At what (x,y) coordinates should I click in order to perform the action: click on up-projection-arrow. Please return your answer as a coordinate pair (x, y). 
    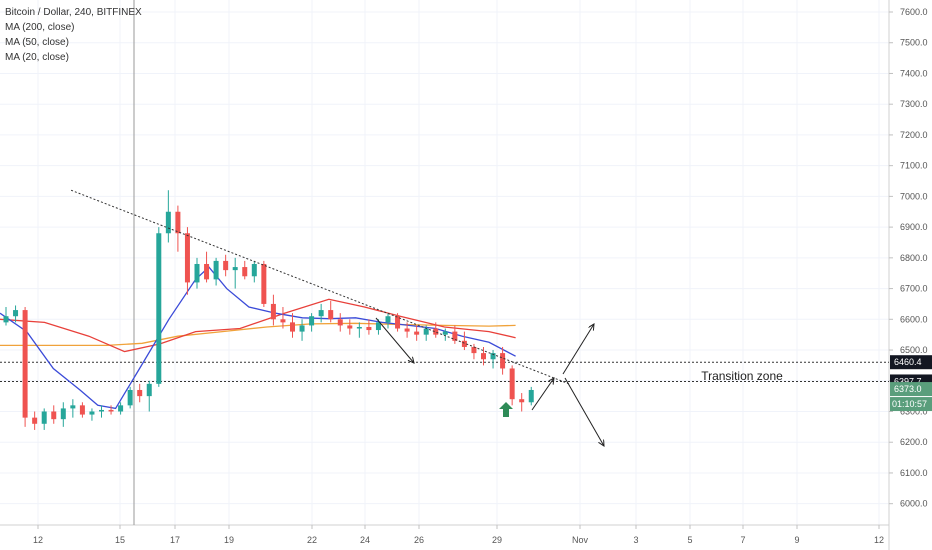
    Looking at the image, I should click on (578, 349).